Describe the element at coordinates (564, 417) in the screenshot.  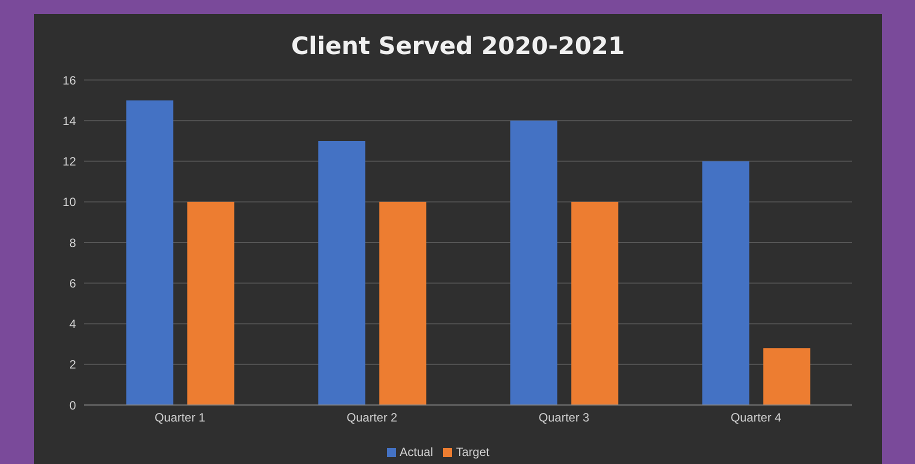
I see `x-tick-label: Quarter 3` at that location.